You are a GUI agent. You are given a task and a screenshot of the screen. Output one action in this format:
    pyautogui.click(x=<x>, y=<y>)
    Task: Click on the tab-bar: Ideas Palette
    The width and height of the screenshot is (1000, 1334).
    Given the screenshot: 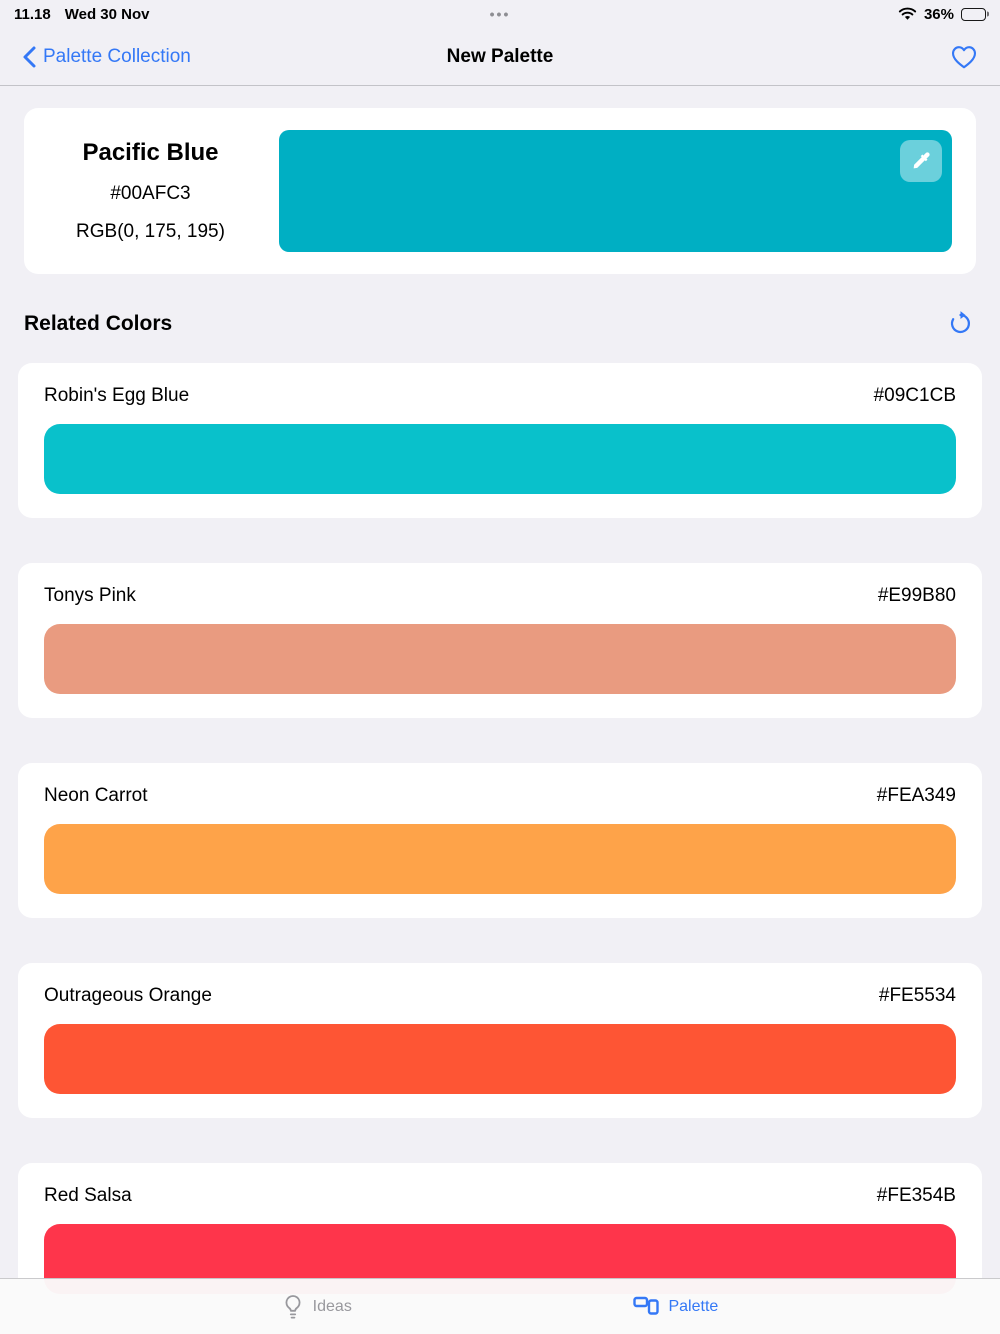 What is the action you would take?
    pyautogui.click(x=500, y=1306)
    